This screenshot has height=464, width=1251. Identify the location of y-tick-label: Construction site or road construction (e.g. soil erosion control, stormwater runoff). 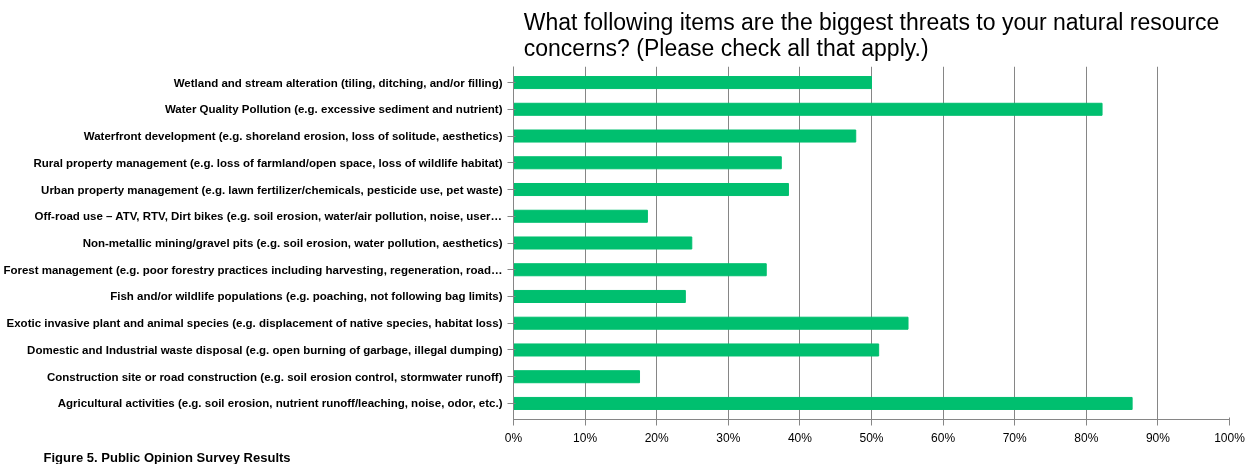
(274, 376).